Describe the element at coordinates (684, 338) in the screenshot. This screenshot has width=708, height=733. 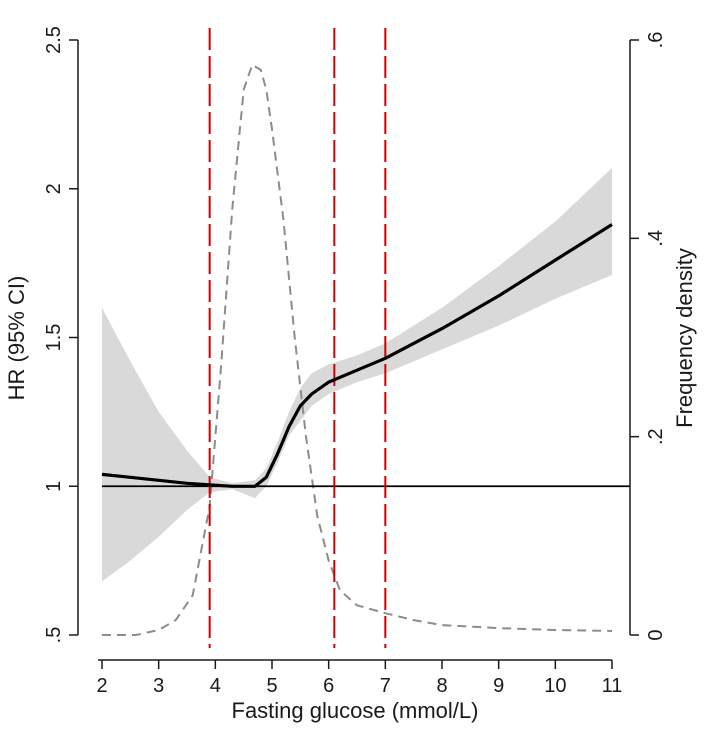
I see `y-axis-right-title: Frequency density` at that location.